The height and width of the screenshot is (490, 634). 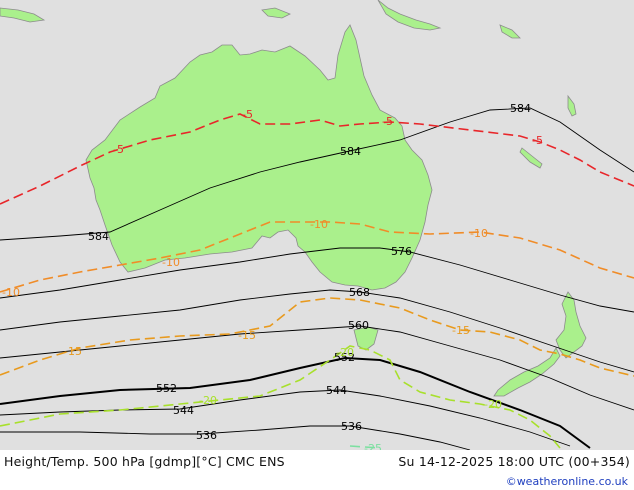 What do you see at coordinates (365, 447) in the screenshot?
I see `temp-contour-minus25` at bounding box center [365, 447].